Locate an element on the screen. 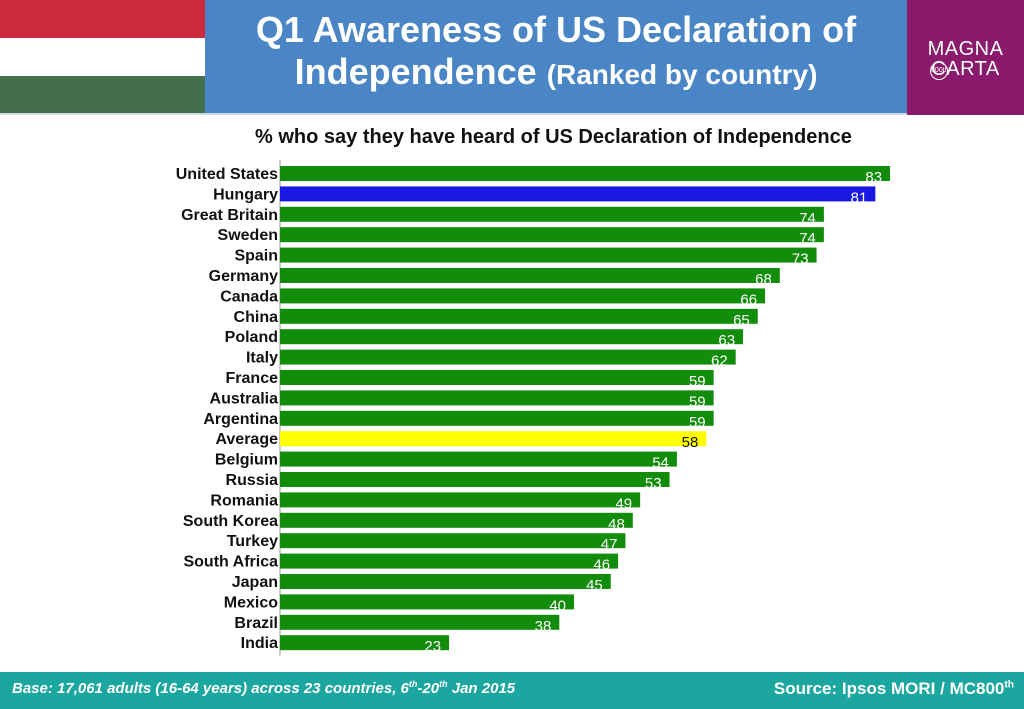 This screenshot has width=1024, height=709. category-label-australia: Australia is located at coordinates (244, 398).